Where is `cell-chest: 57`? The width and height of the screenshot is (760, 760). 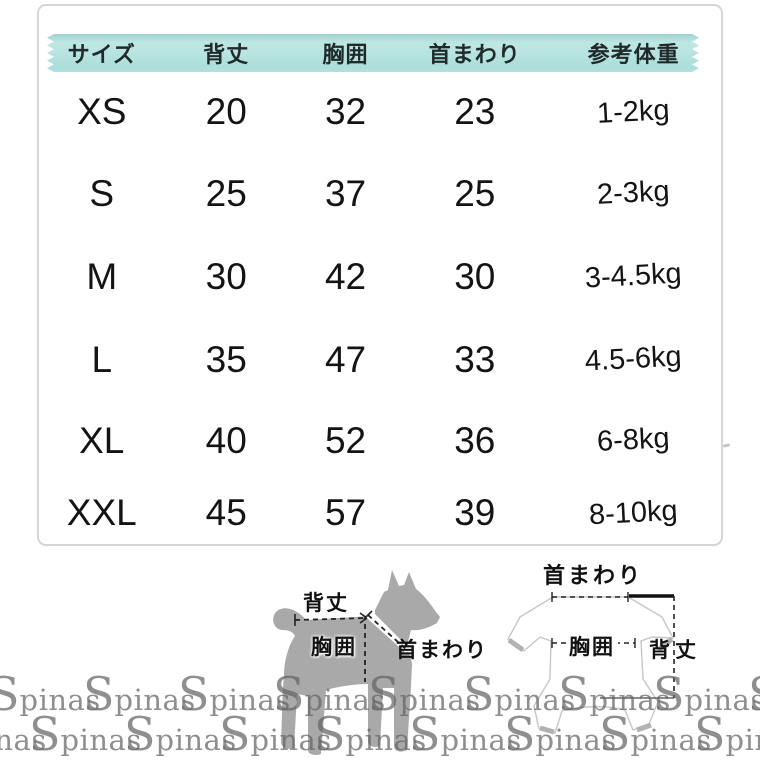
cell-chest: 57 is located at coordinates (345, 512).